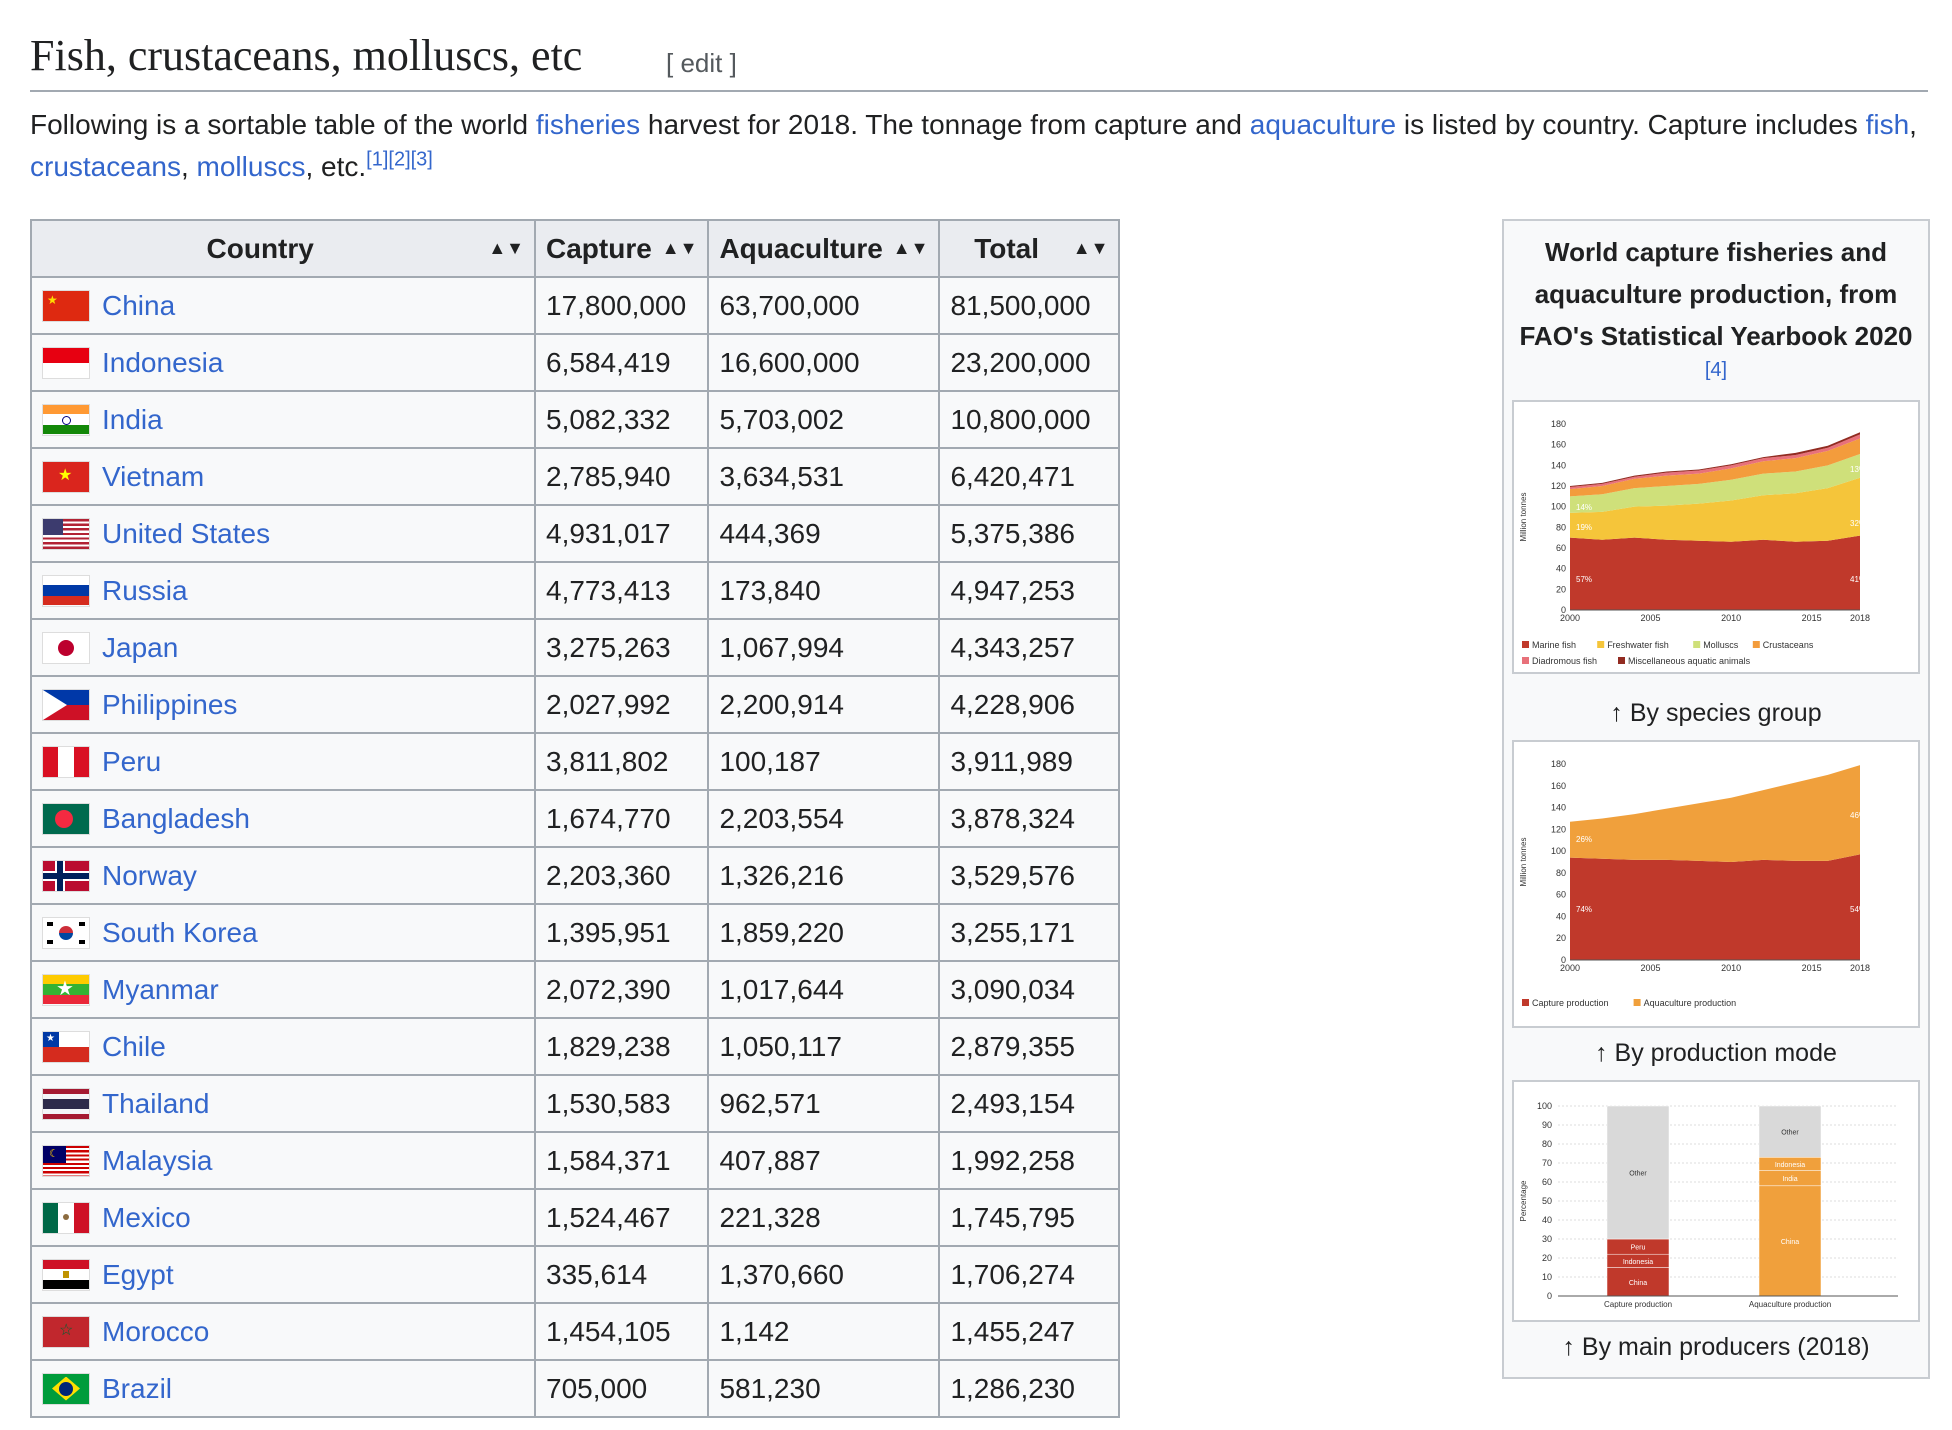 The width and height of the screenshot is (1952, 1430). What do you see at coordinates (180, 932) in the screenshot?
I see `country-link: South Korea` at bounding box center [180, 932].